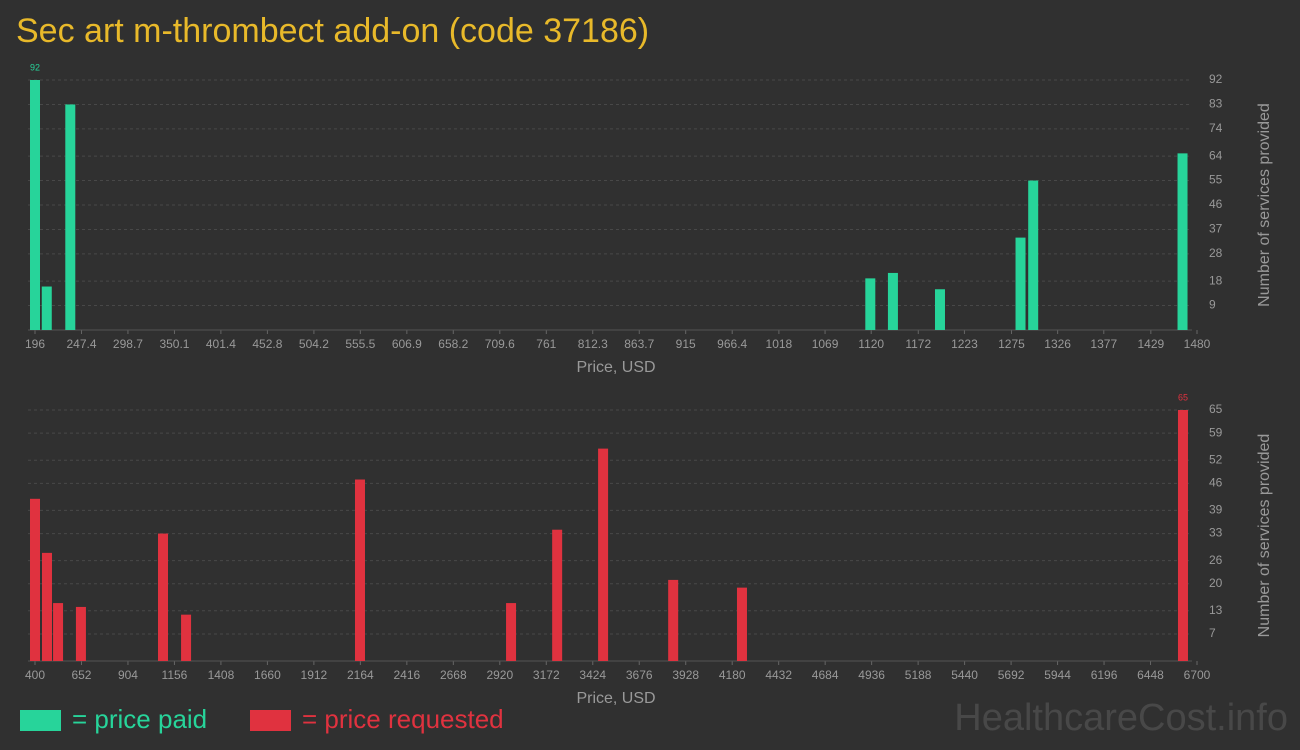  I want to click on x-tick-label: 966.4, so click(732, 344).